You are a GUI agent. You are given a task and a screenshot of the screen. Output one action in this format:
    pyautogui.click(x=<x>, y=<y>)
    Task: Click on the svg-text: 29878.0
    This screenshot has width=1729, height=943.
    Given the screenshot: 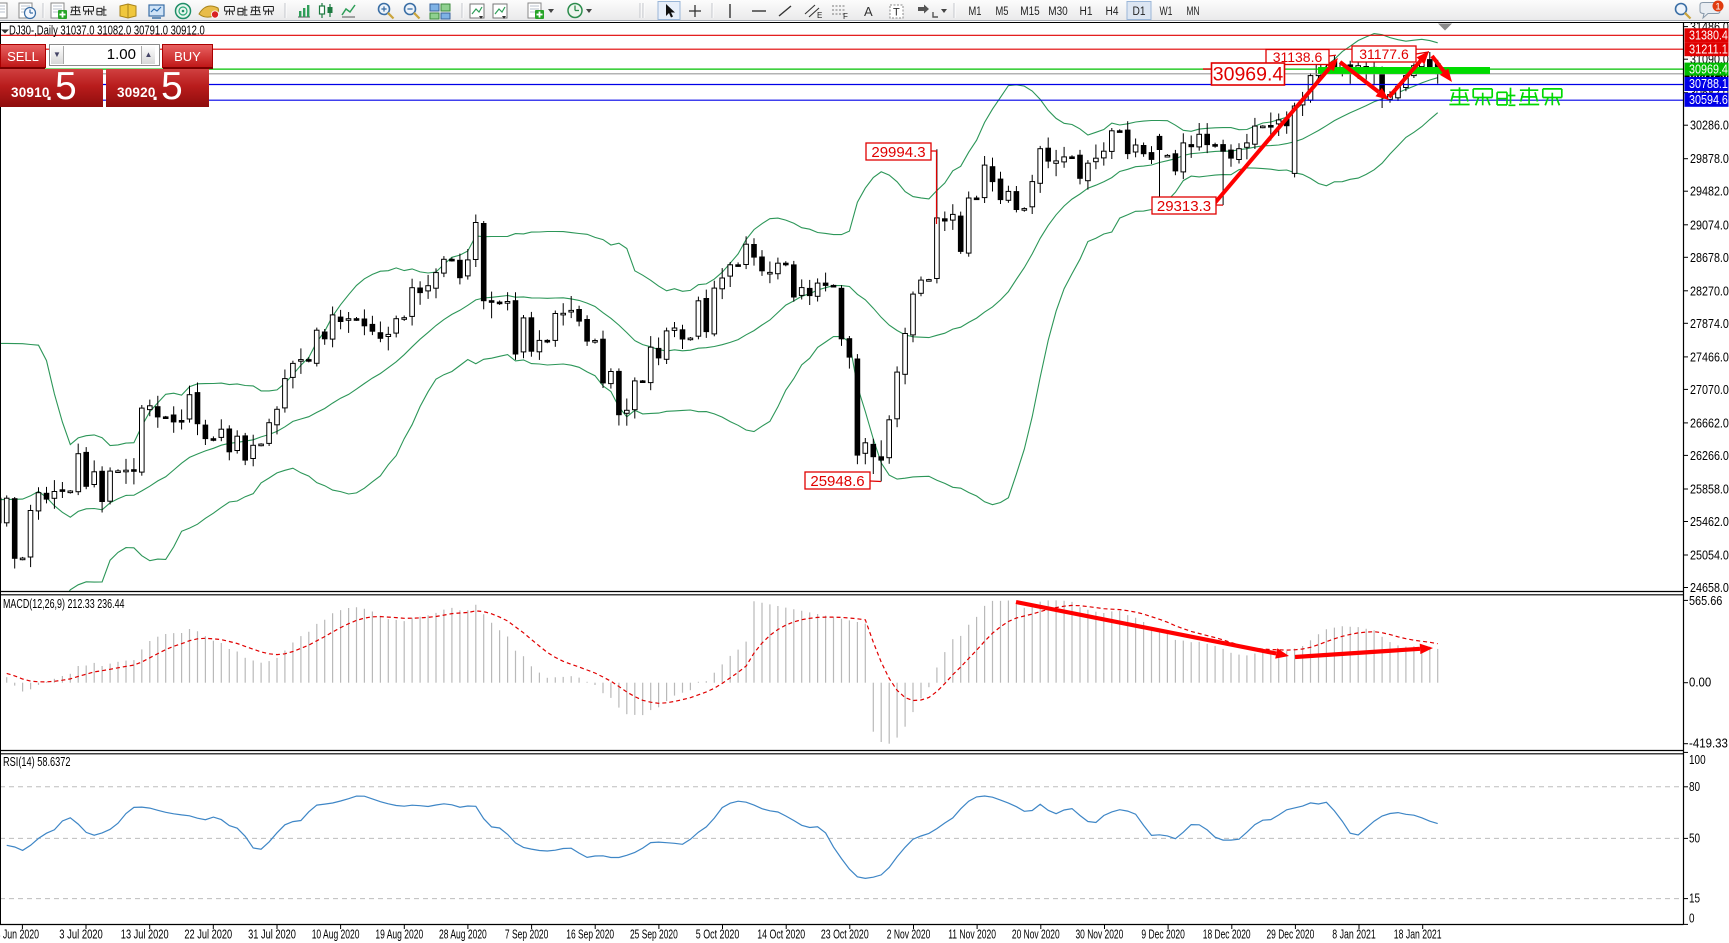 What is the action you would take?
    pyautogui.click(x=1709, y=159)
    